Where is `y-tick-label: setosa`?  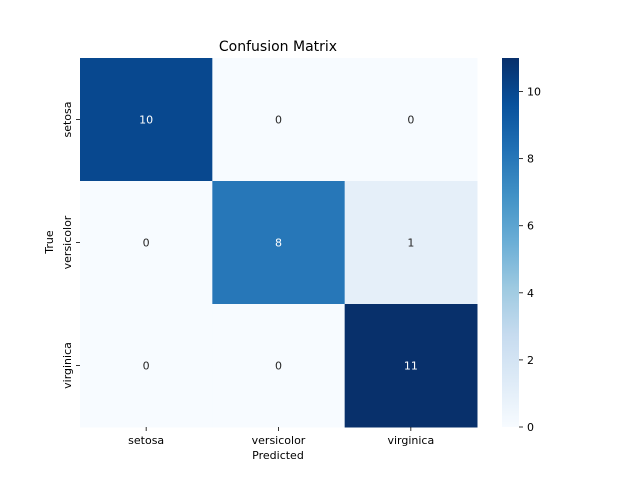
y-tick-label: setosa is located at coordinates (67, 119).